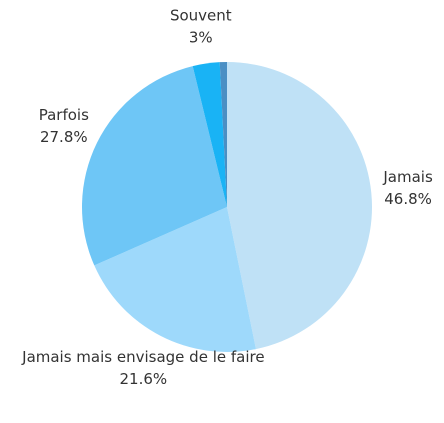  I want to click on slice-label: Jamais mais envisage de le faire, so click(142, 357).